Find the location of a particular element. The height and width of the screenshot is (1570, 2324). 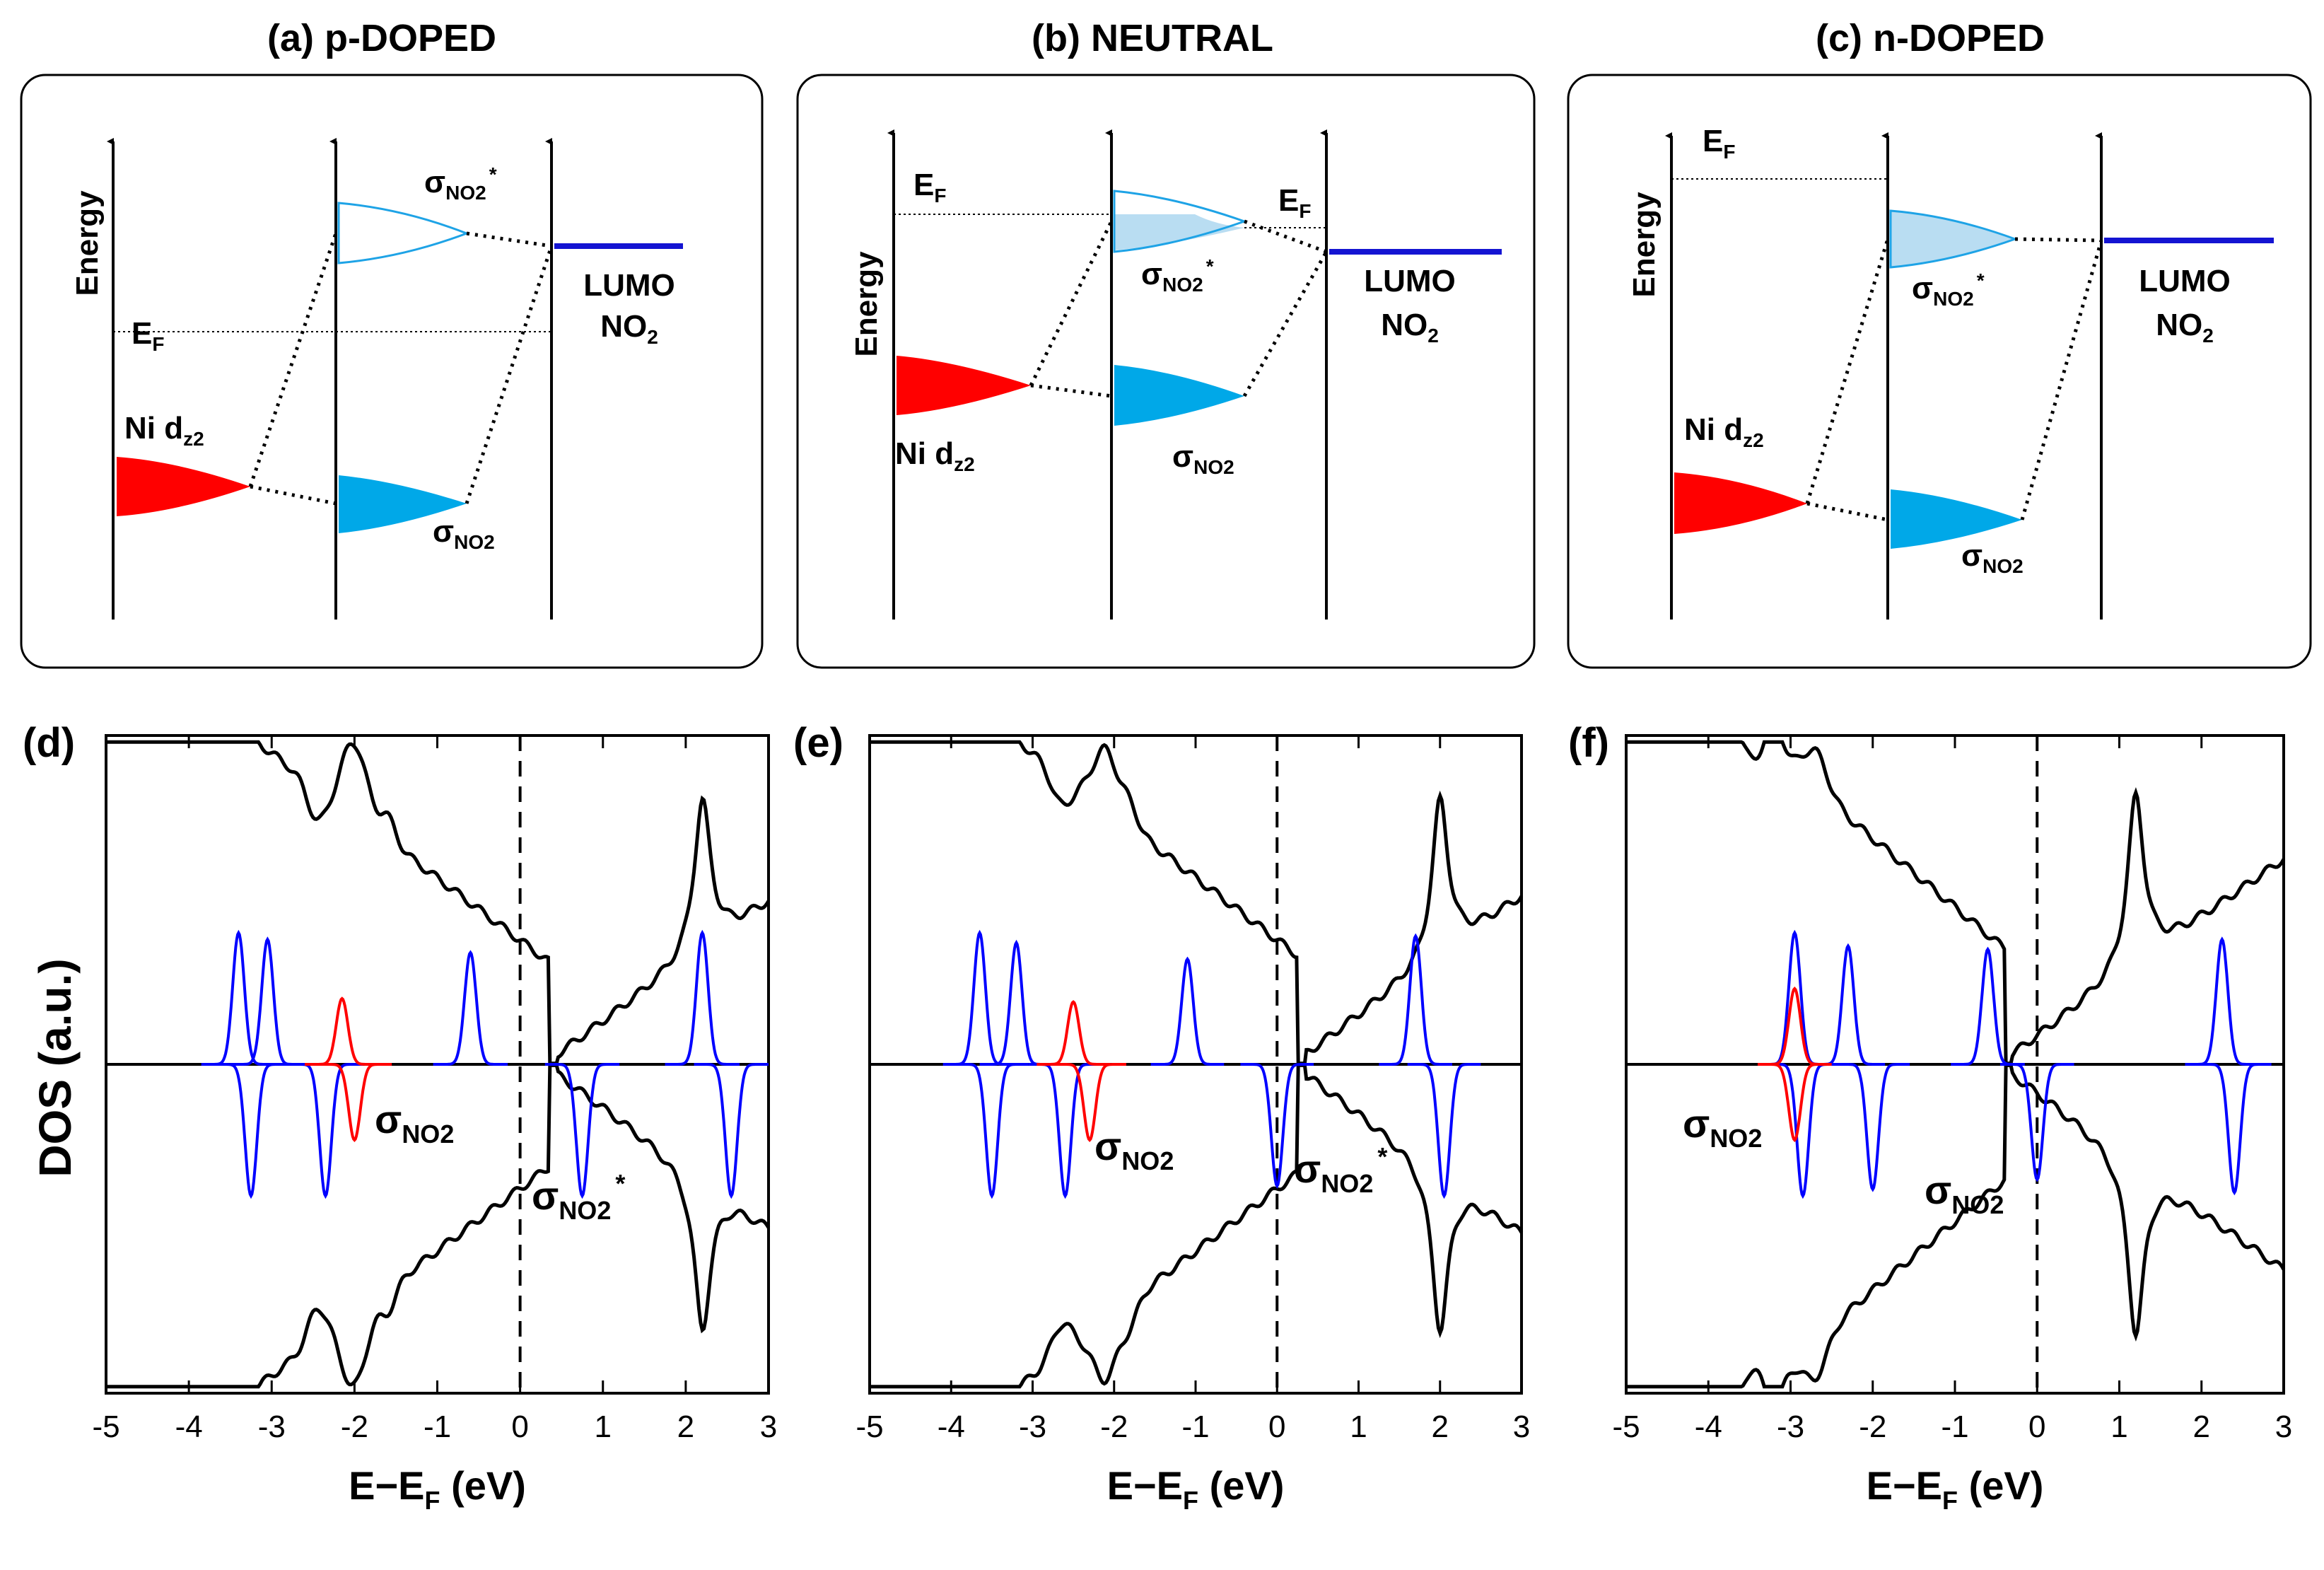

dos-plot-d: -5 -4 -3 -2 -1 0 1 2 3 E−EF (eV) σNO2 σNO2* is located at coordinates (435, 1124).